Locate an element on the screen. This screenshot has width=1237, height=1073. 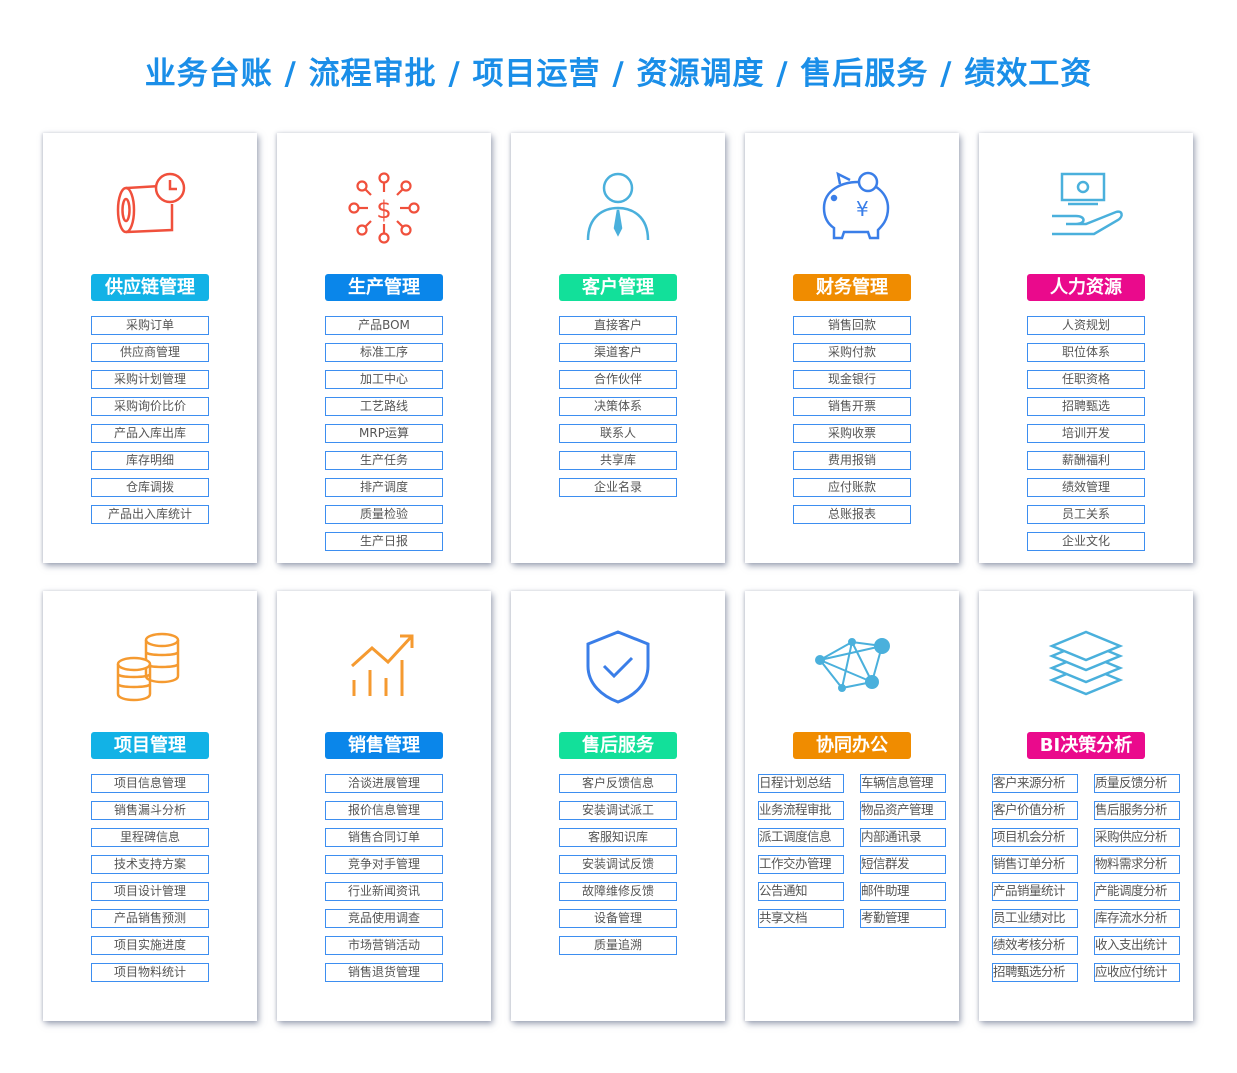
module-link: 公告通知 is located at coordinates (801, 891).